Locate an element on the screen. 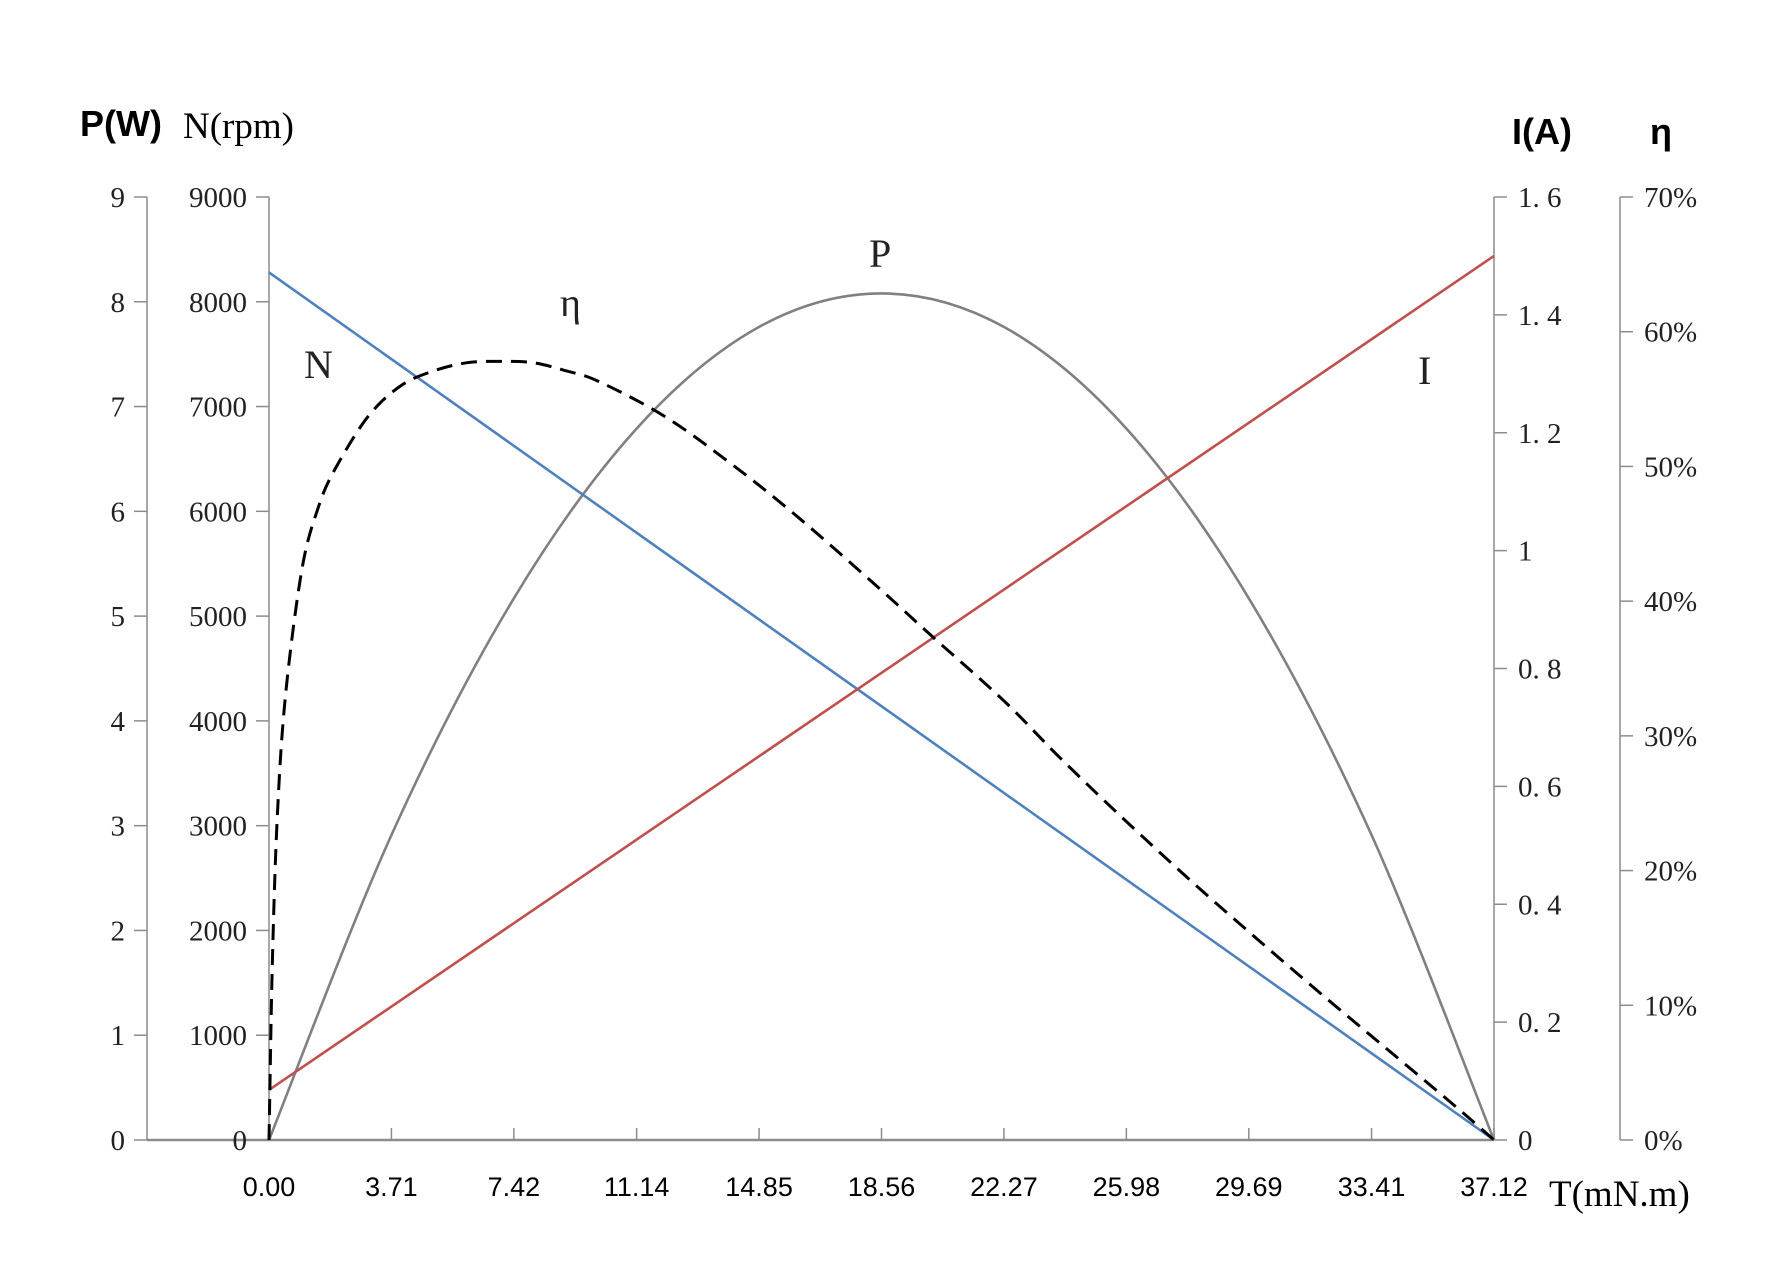  speed-tick-label: 2000 is located at coordinates (218, 931).